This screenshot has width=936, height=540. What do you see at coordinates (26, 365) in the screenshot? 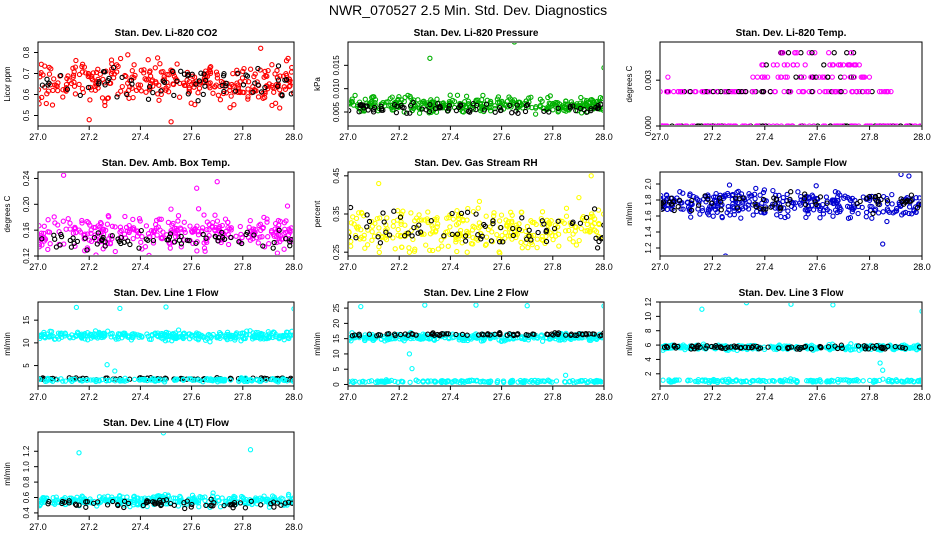
I see `y-tick-label: 5` at bounding box center [26, 365].